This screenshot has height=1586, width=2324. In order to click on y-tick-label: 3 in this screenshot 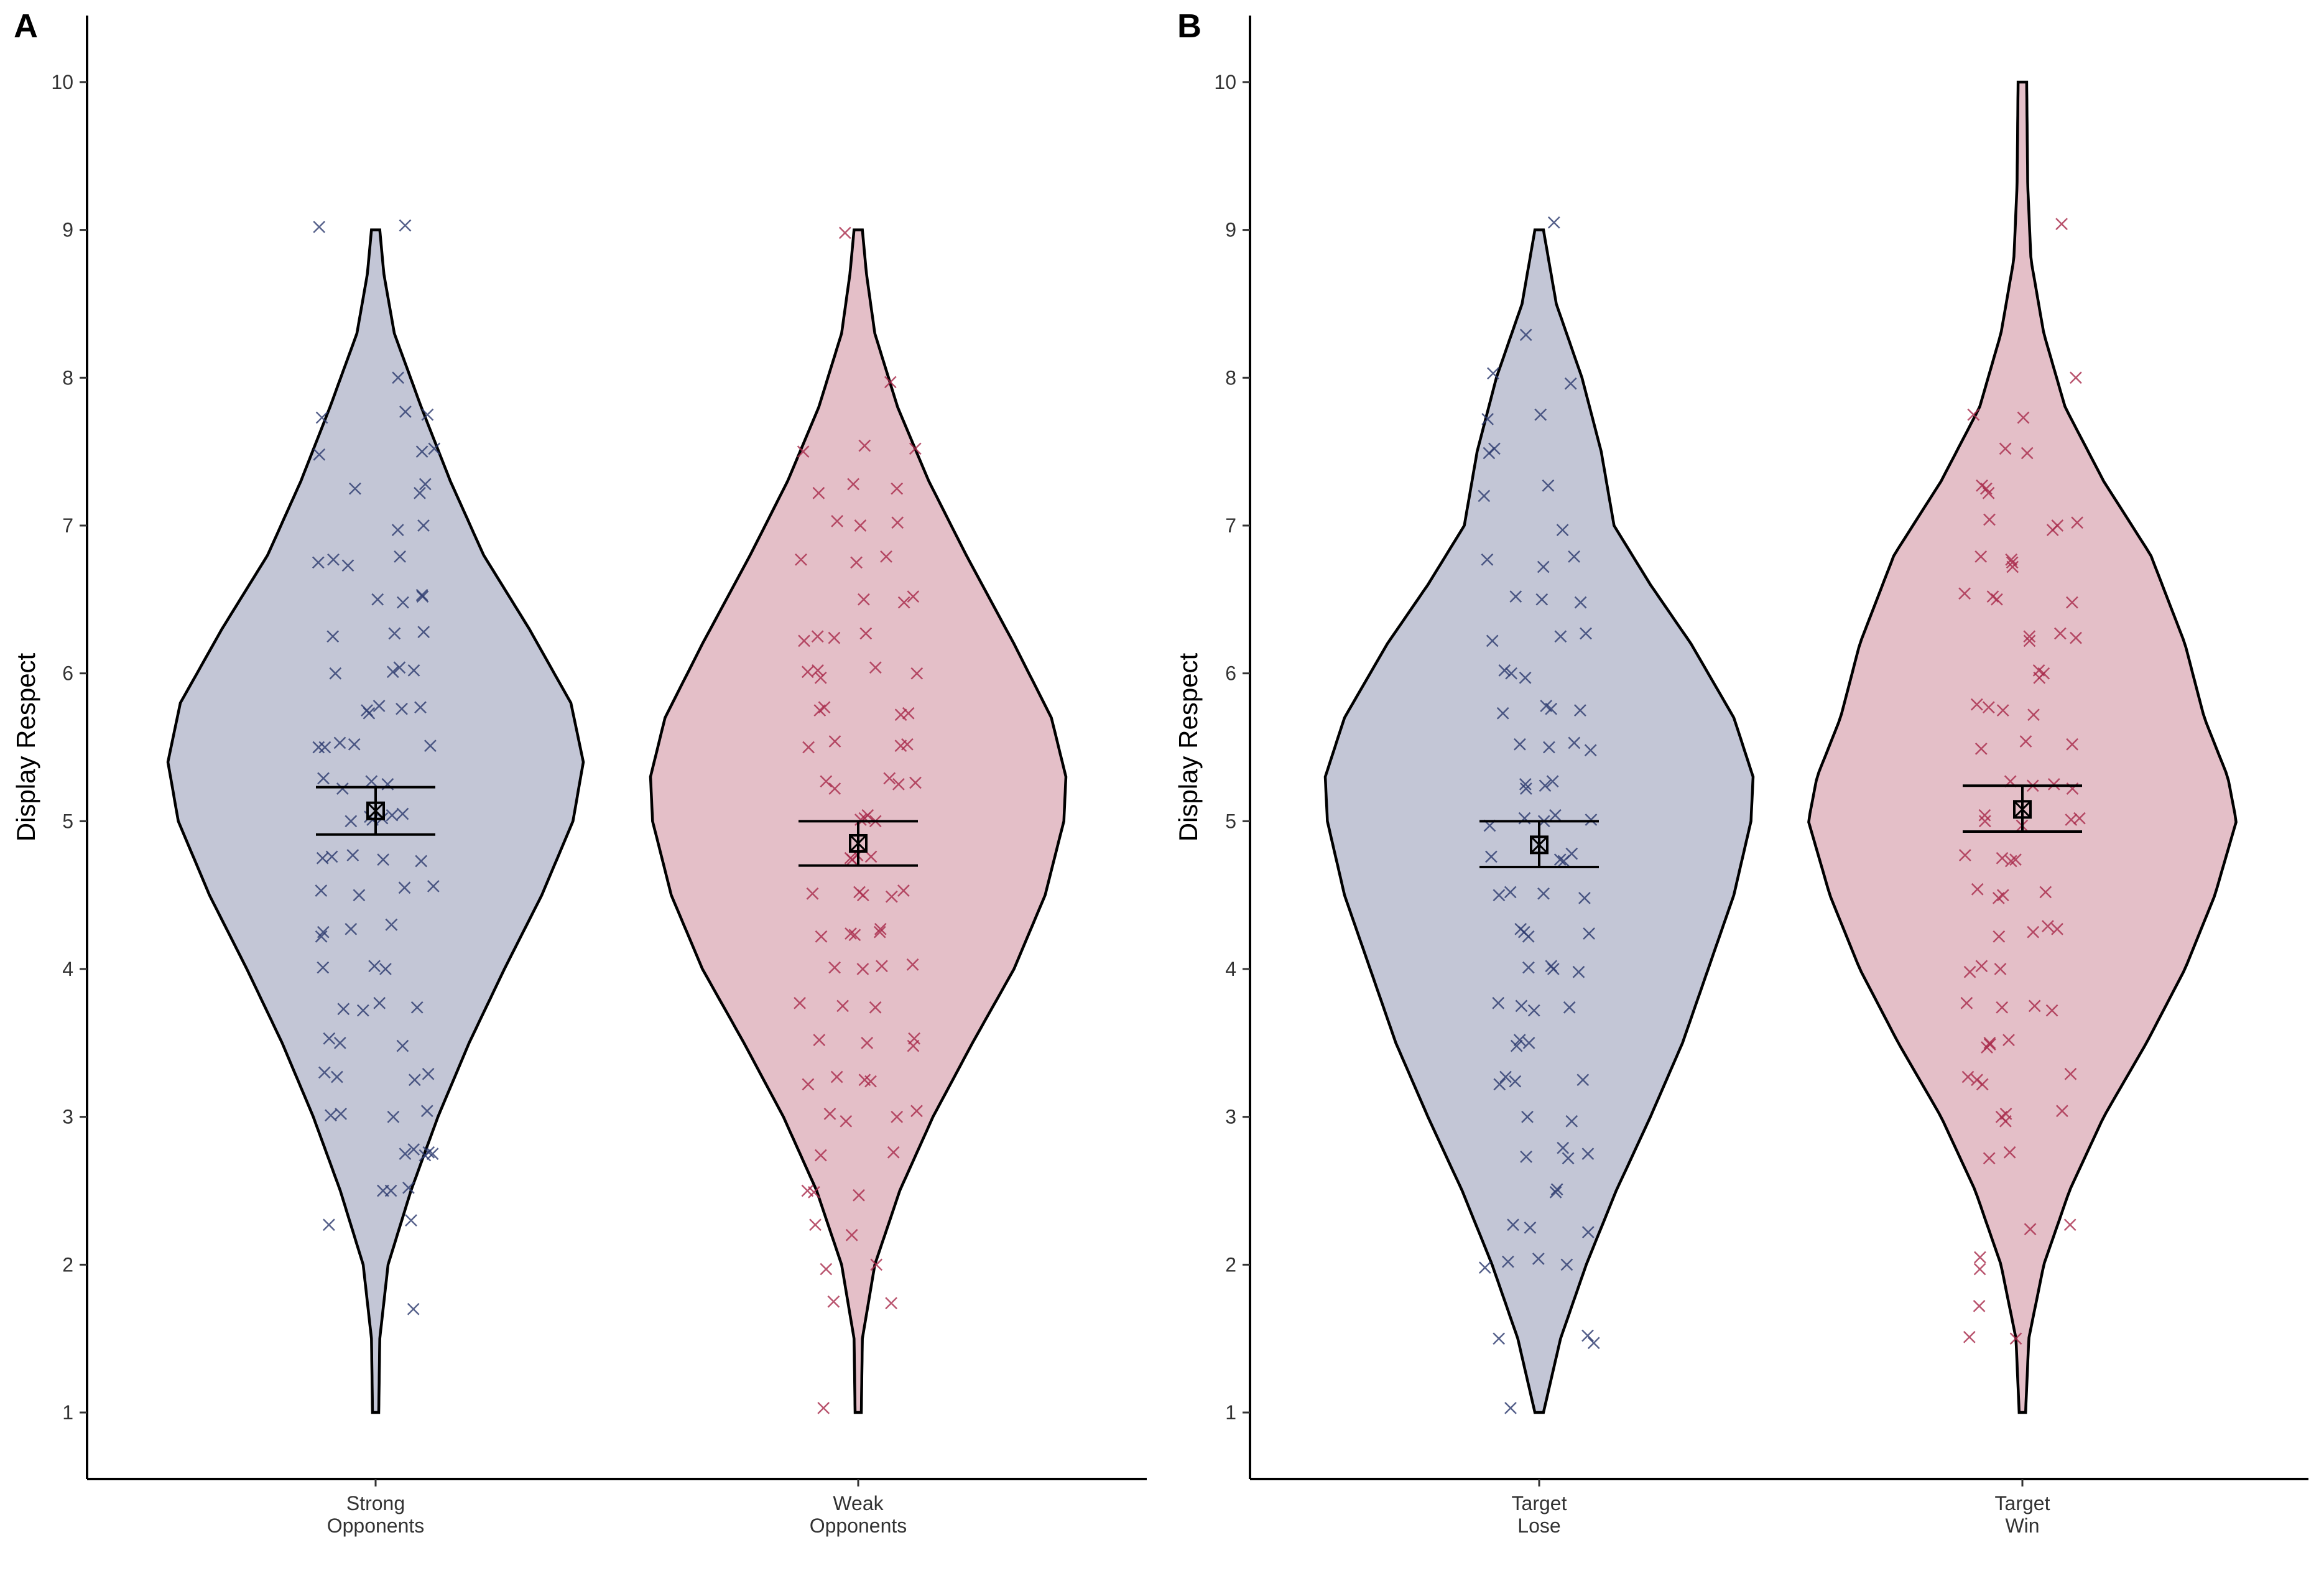, I will do `click(1230, 1117)`.